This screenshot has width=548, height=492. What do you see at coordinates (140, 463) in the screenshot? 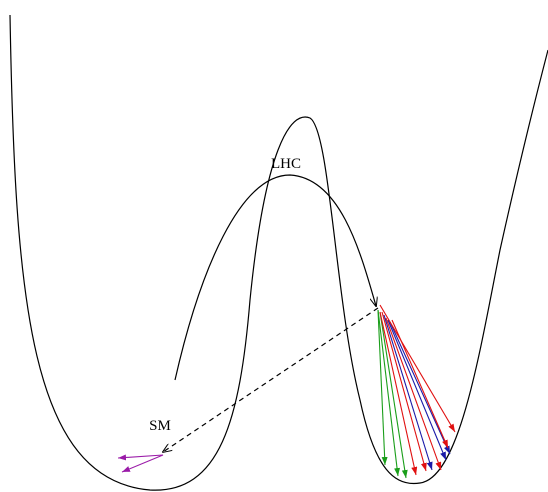
I see `sm-arrows` at bounding box center [140, 463].